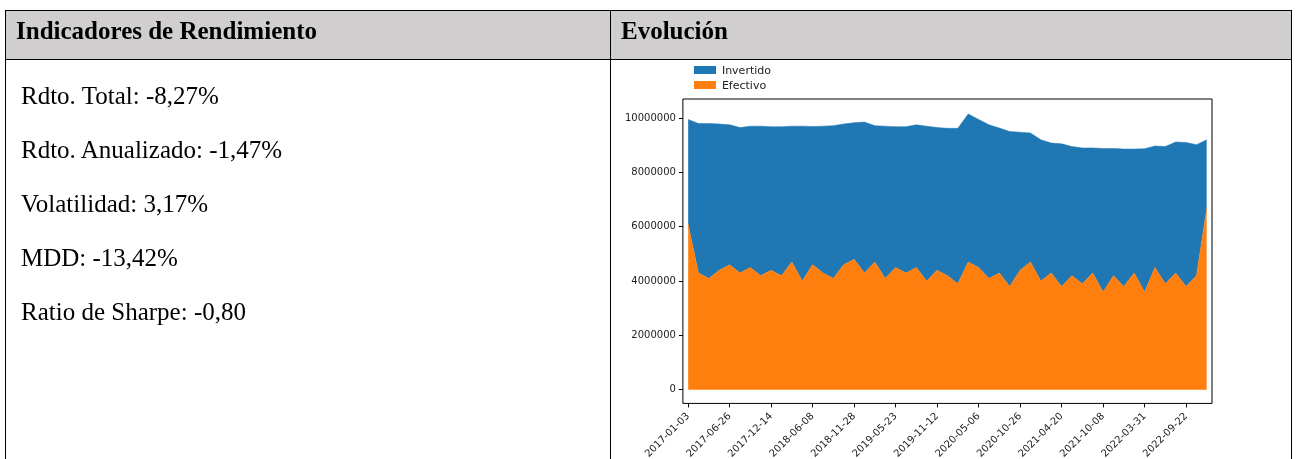 Image resolution: width=1299 pixels, height=459 pixels. What do you see at coordinates (308, 35) in the screenshot?
I see `text: Indicadores de Rendimiento` at bounding box center [308, 35].